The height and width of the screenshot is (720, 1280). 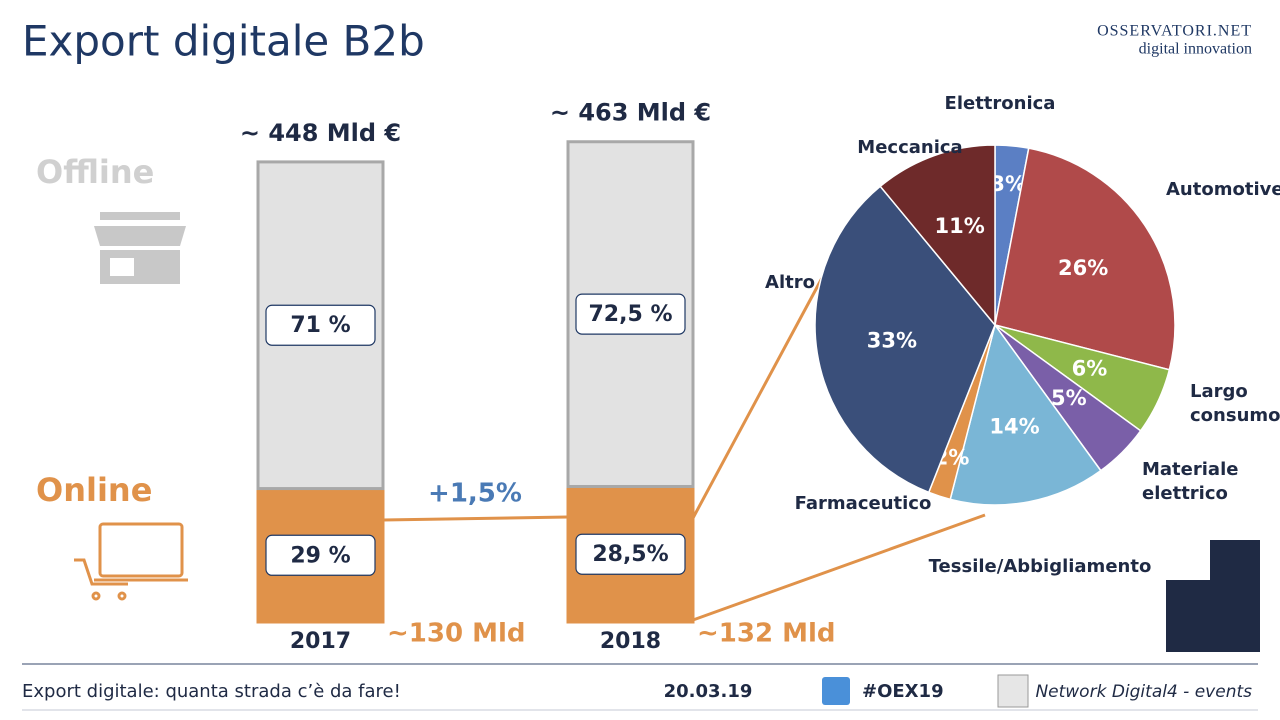 I want to click on slice-label: 6%, so click(x=1090, y=368).